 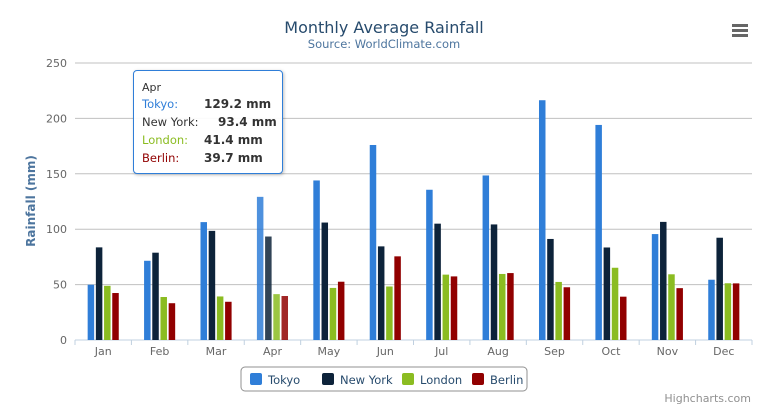 What do you see at coordinates (233, 158) in the screenshot?
I see `tooltip-value: 39.7 mm` at bounding box center [233, 158].